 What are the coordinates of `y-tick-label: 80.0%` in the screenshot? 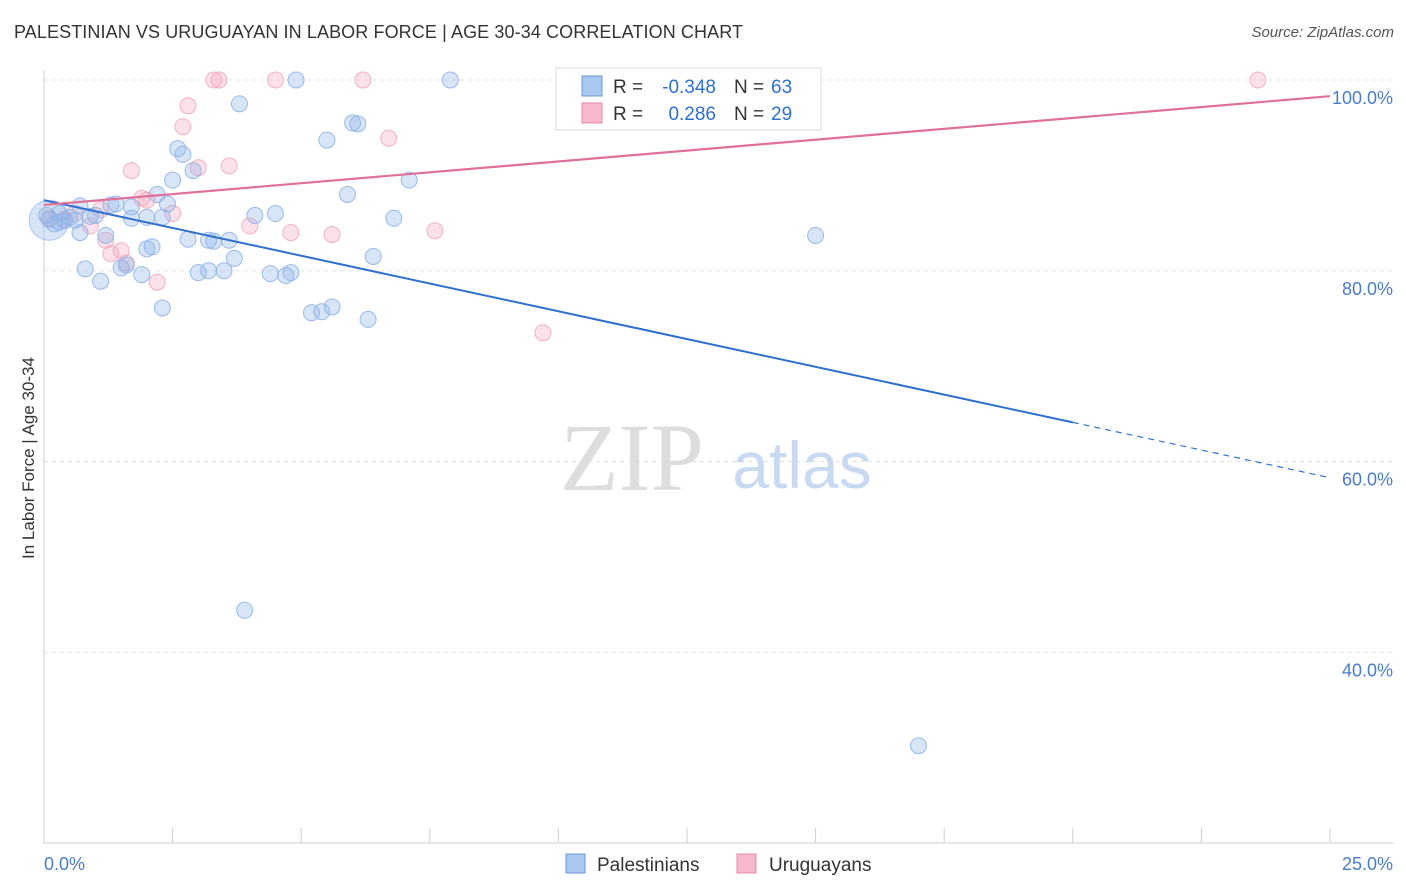 It's located at (1367, 289).